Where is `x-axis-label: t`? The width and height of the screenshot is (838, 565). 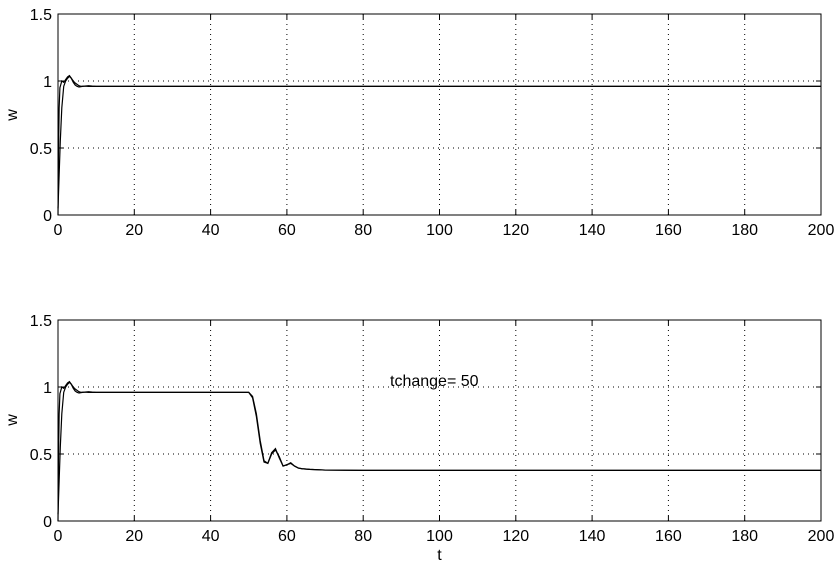 x-axis-label: t is located at coordinates (439, 555).